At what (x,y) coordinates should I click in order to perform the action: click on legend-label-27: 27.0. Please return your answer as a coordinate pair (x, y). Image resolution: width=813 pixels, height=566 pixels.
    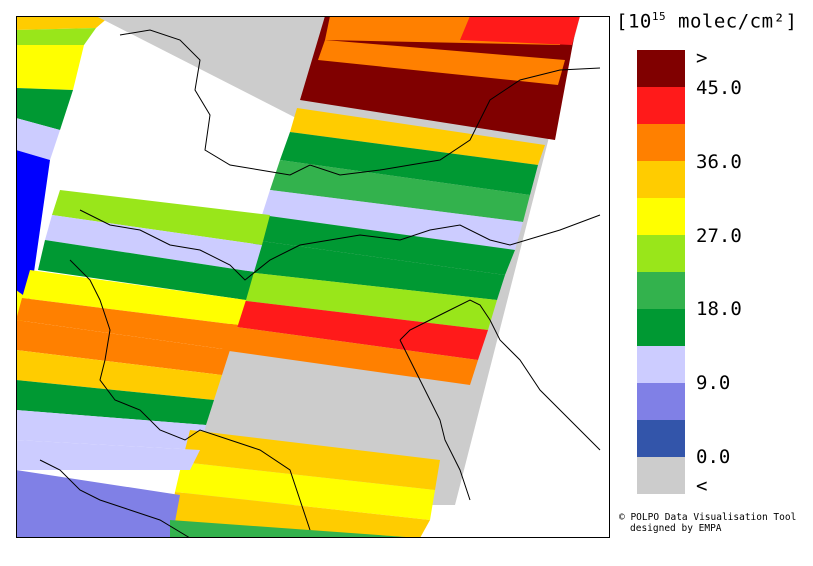
    Looking at the image, I should click on (719, 236).